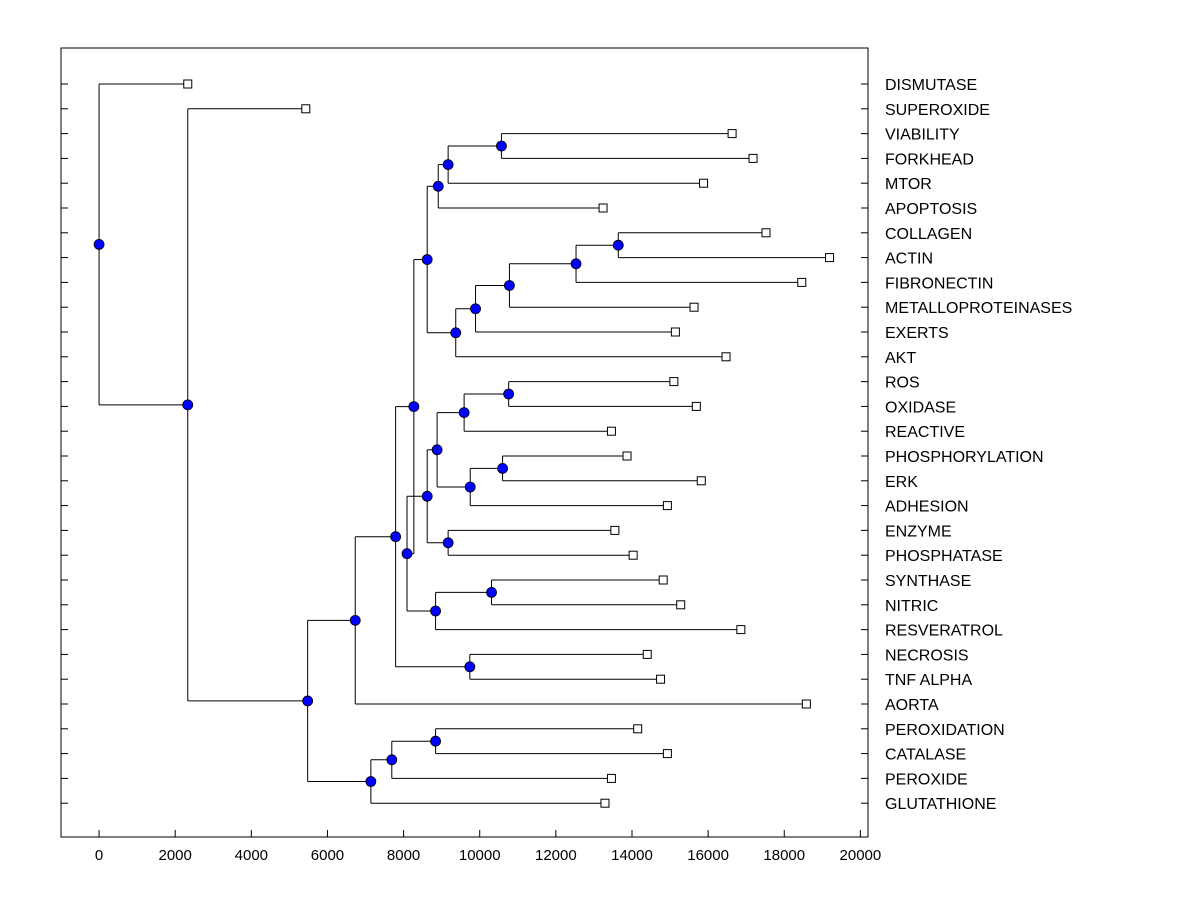  What do you see at coordinates (480, 855) in the screenshot?
I see `x-tick-label-10000: 10000` at bounding box center [480, 855].